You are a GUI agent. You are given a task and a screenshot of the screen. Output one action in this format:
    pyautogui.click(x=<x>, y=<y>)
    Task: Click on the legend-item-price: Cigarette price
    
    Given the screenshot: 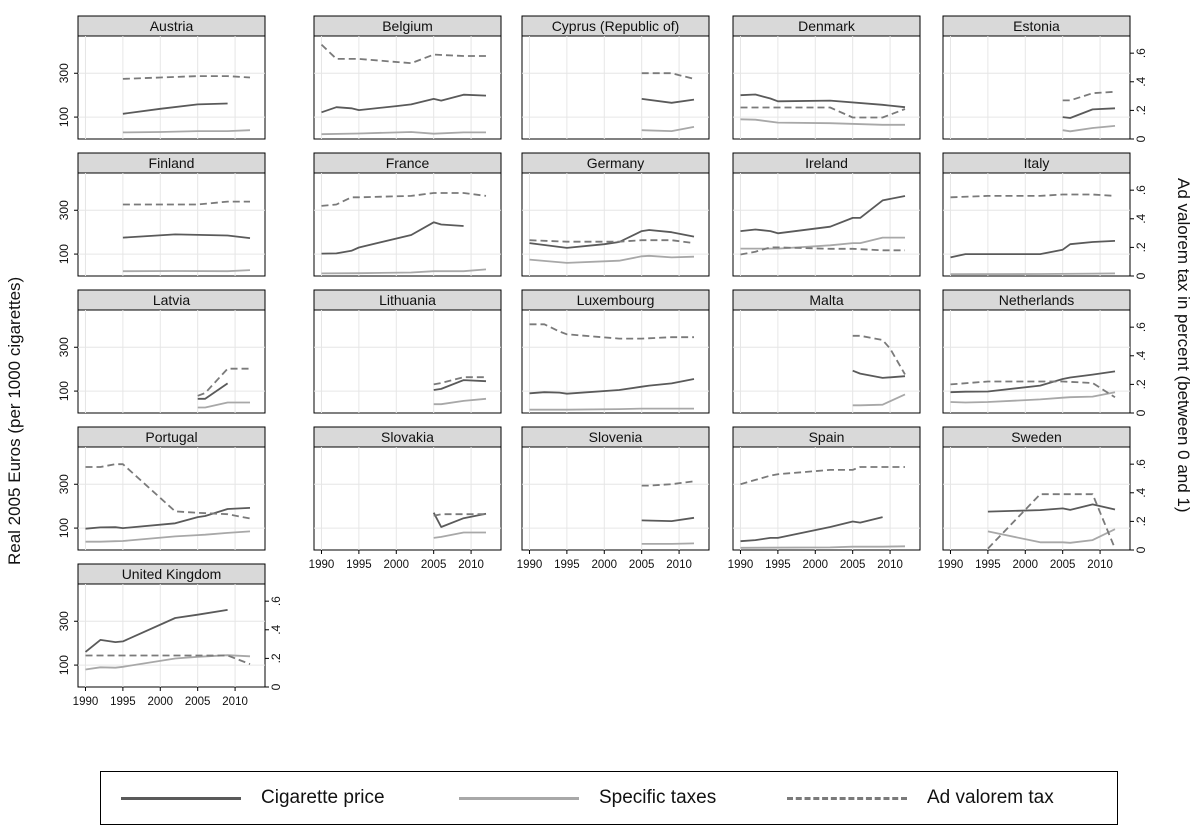 What is the action you would take?
    pyautogui.click(x=253, y=798)
    